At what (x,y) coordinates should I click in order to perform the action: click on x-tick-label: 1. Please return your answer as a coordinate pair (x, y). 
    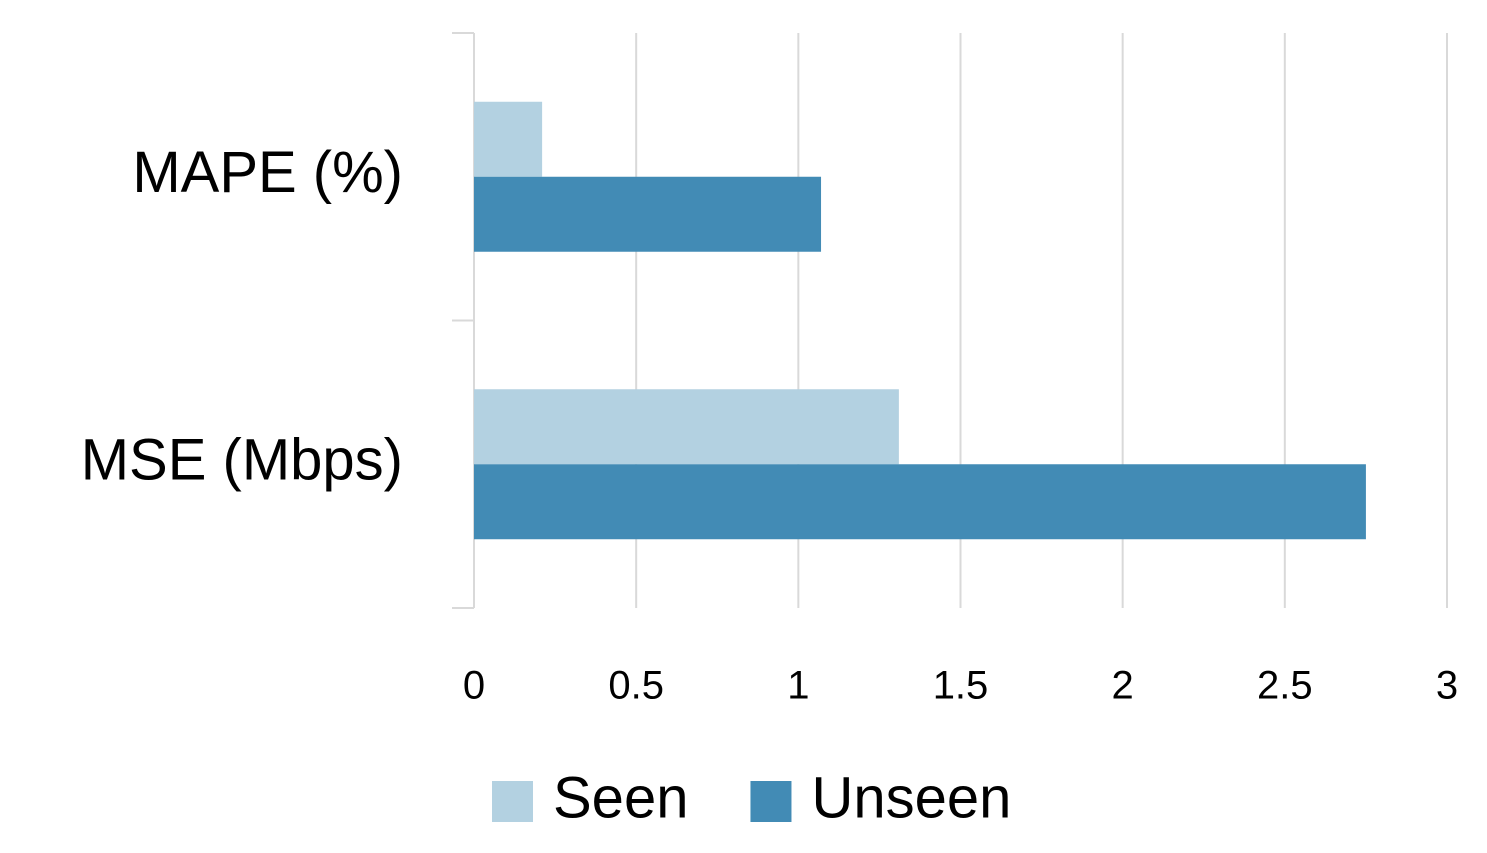
    Looking at the image, I should click on (798, 686).